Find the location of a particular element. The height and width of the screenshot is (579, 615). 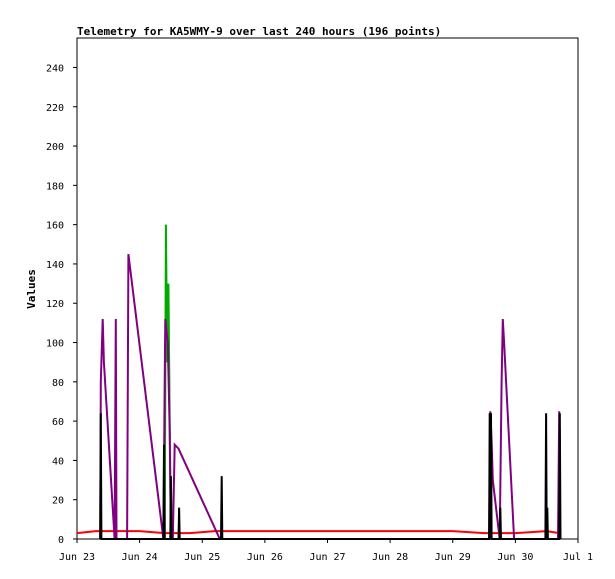

x-tick-label: Jun 27 is located at coordinates (327, 557).